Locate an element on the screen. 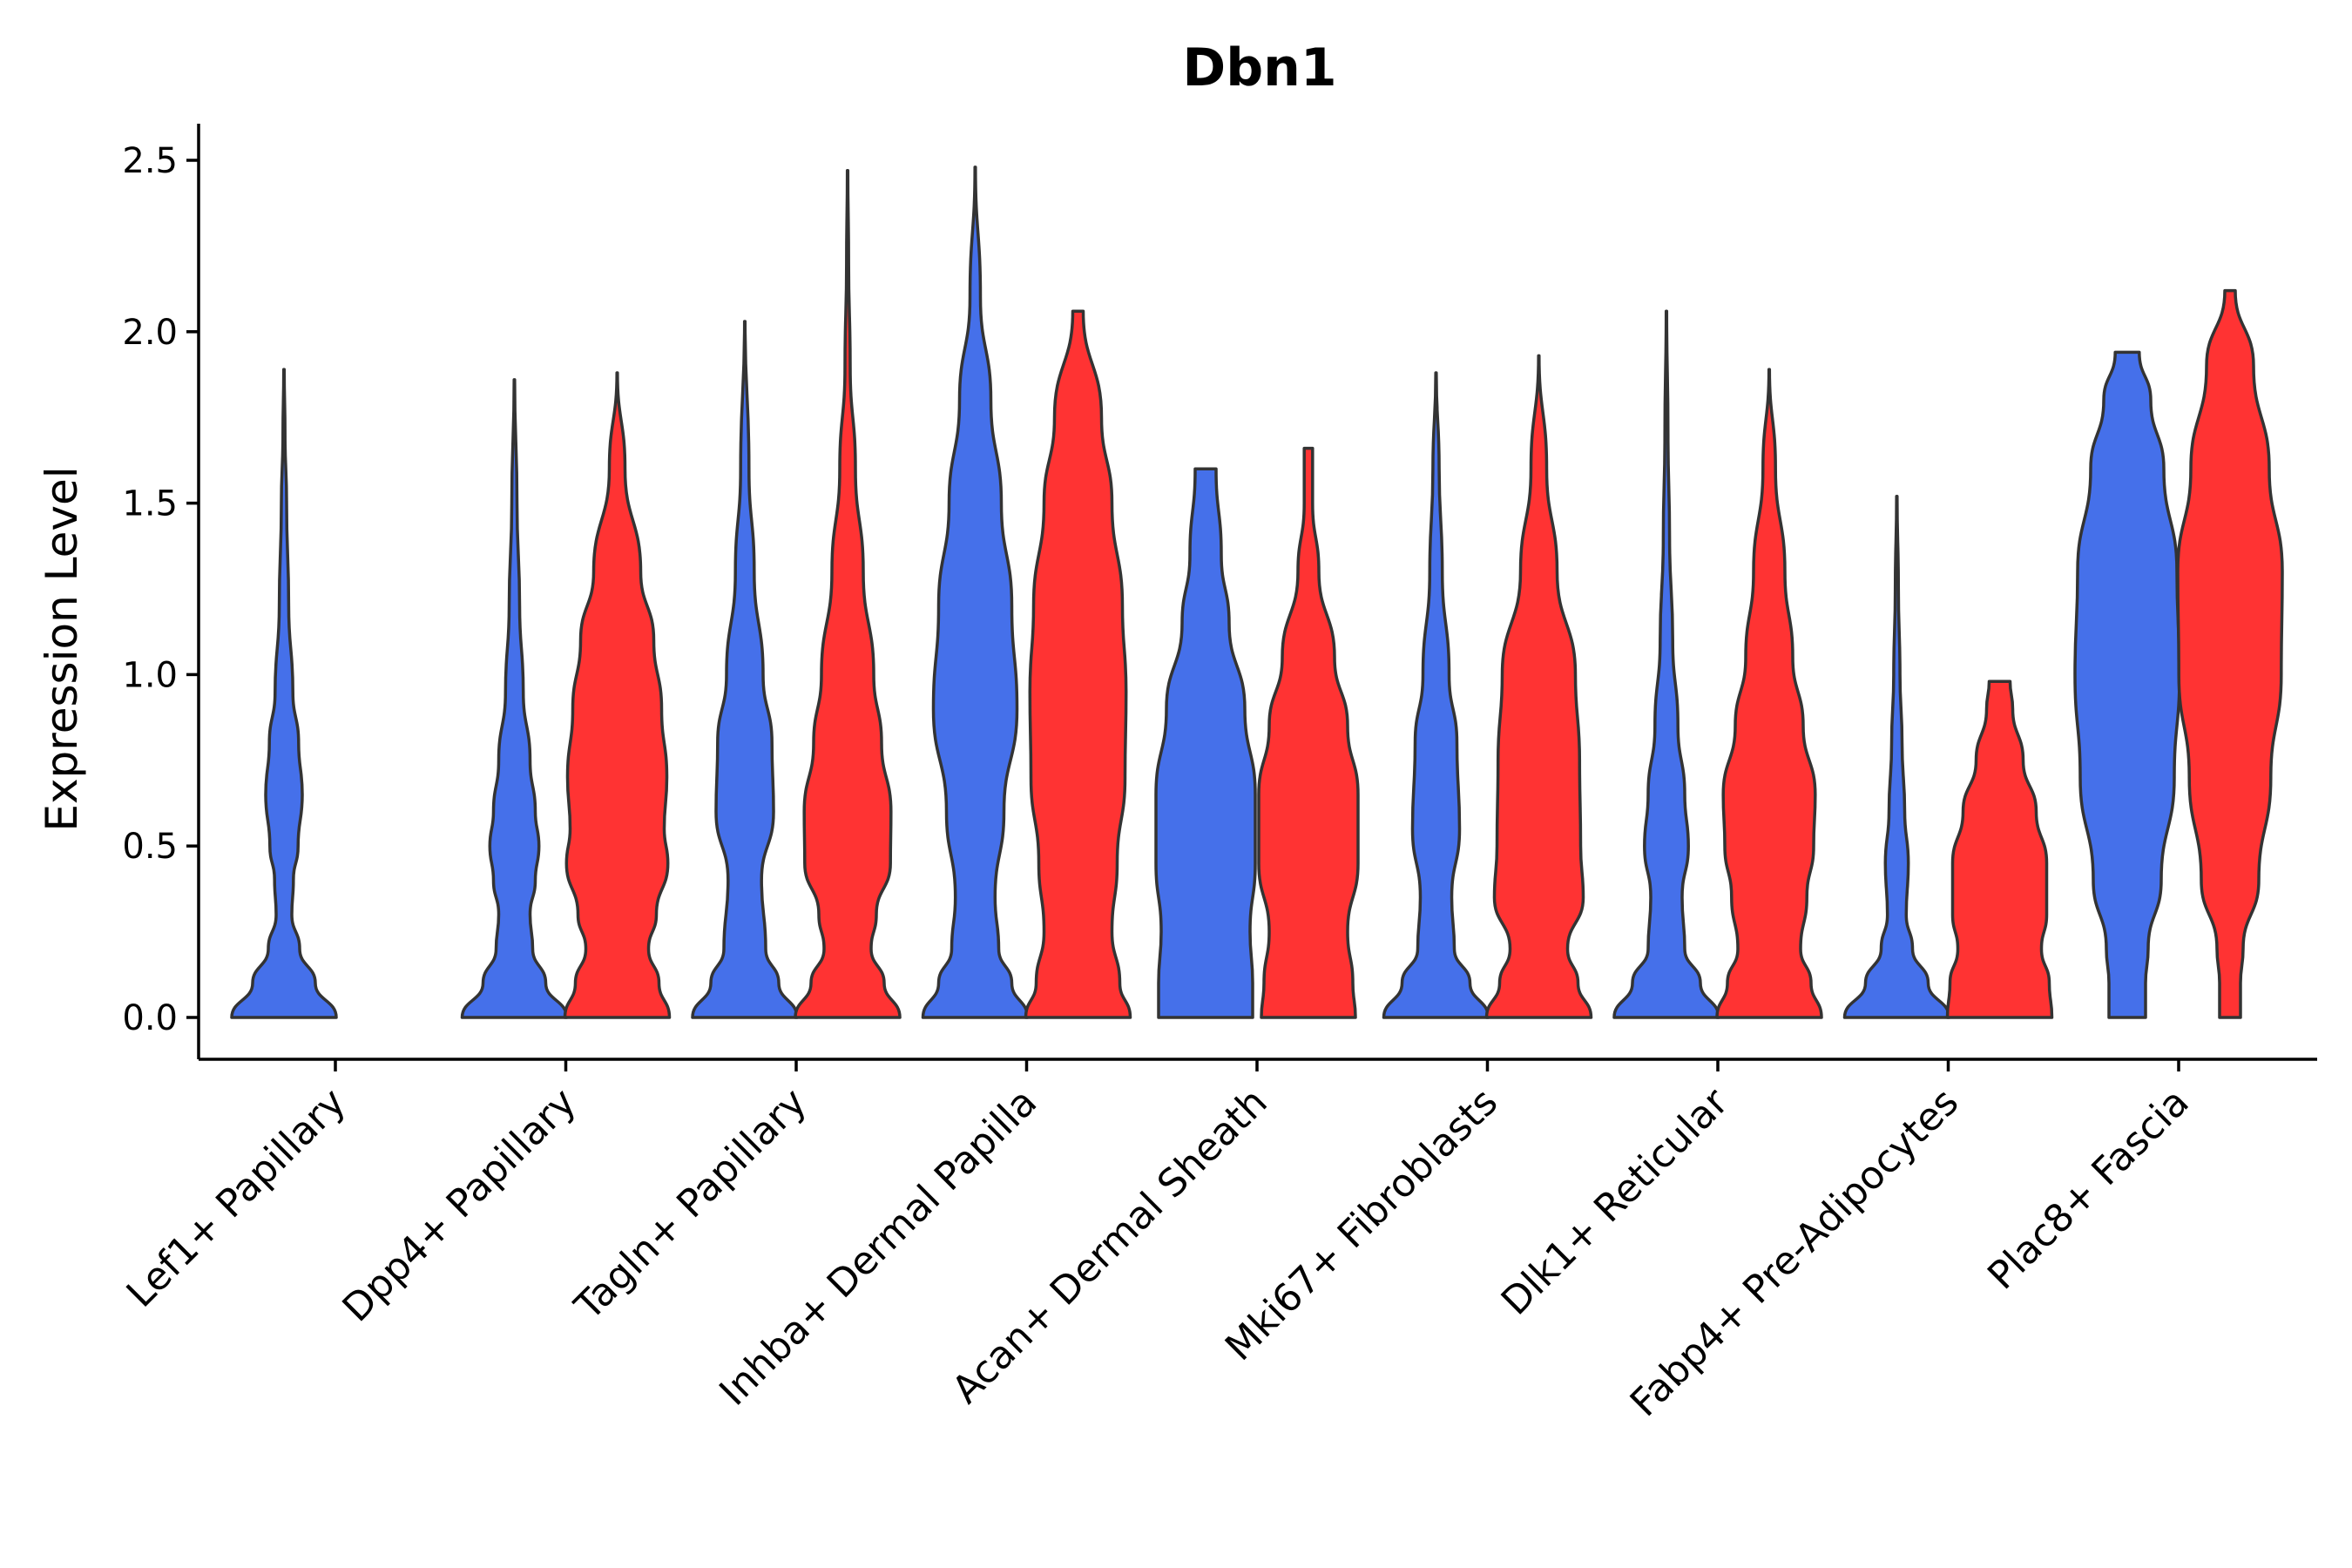 This screenshot has width=2352, height=1568. x-category-label: Plac8+ Fascia is located at coordinates (2088, 1189).